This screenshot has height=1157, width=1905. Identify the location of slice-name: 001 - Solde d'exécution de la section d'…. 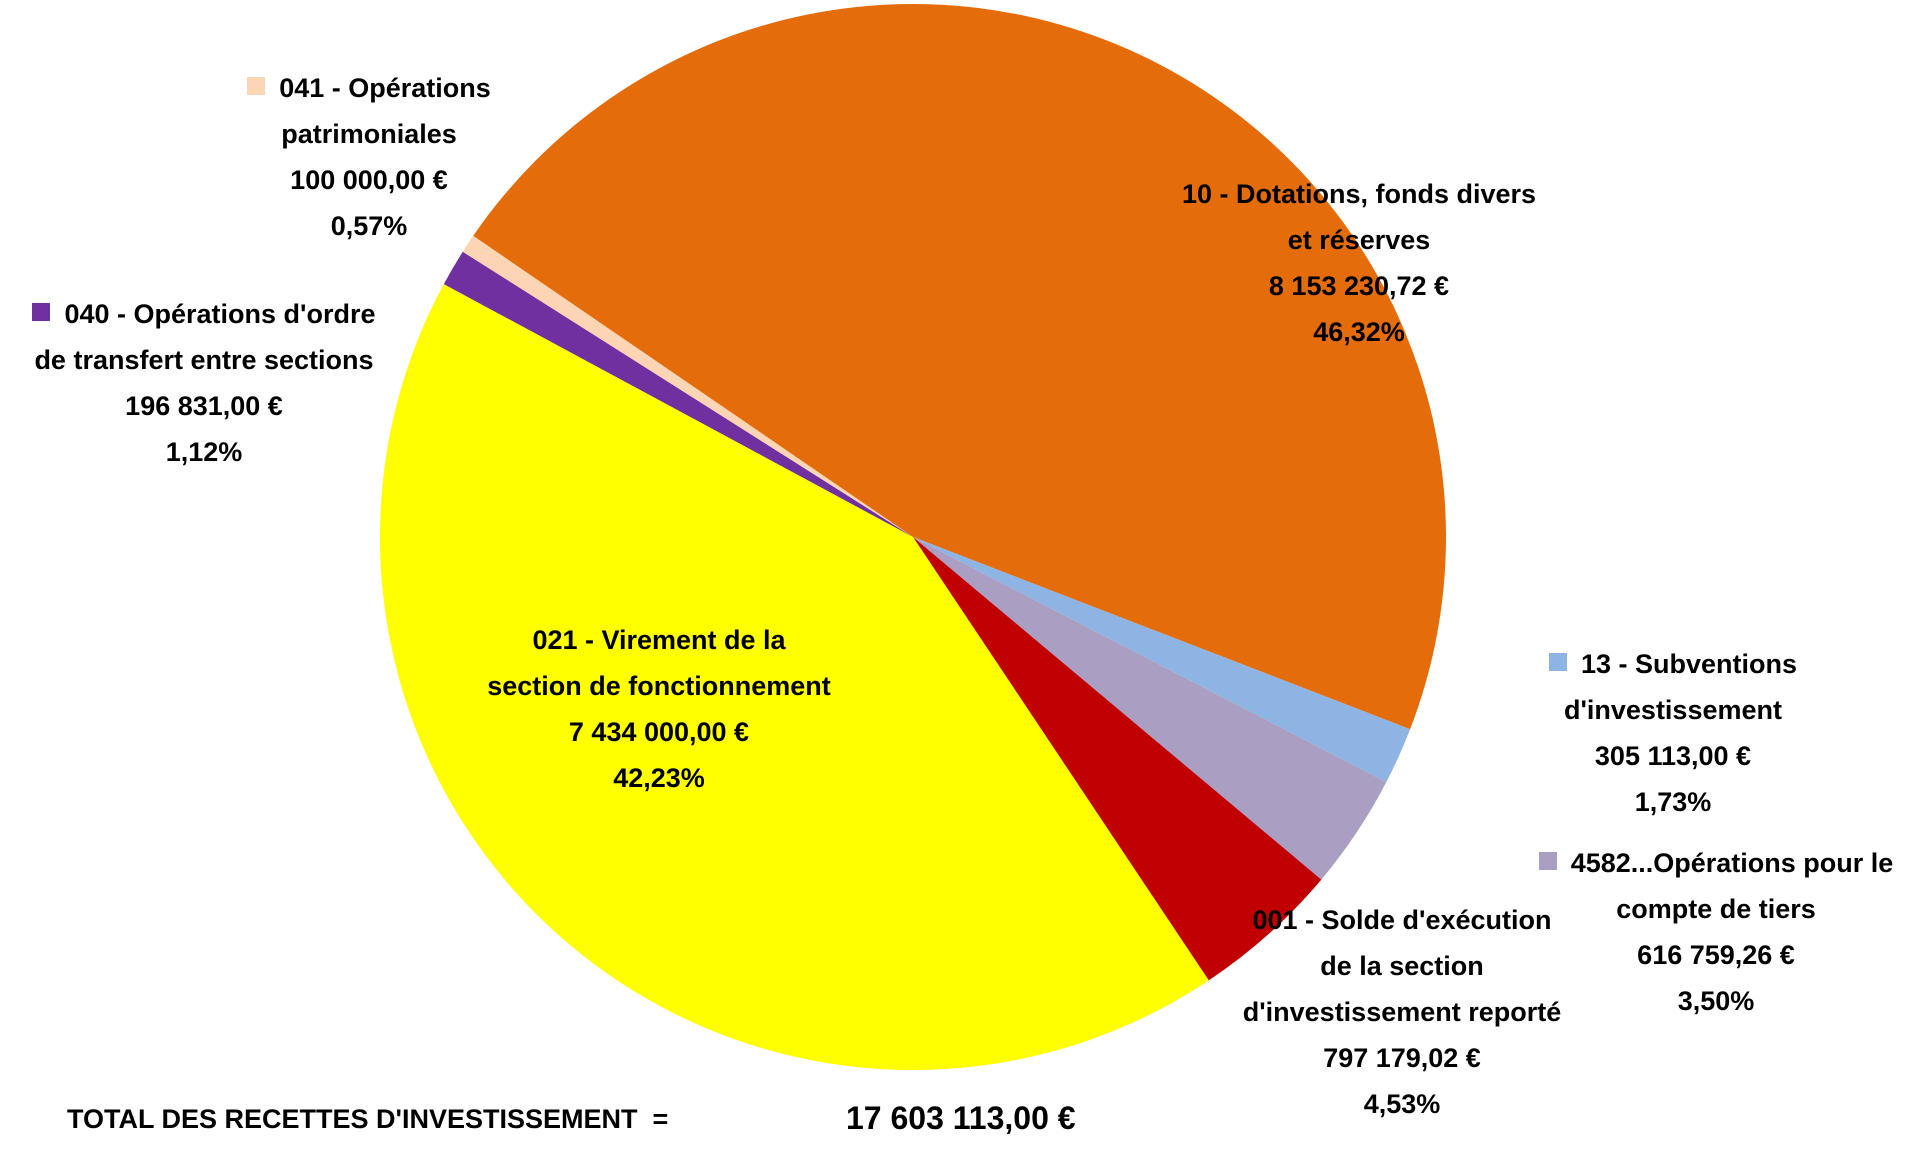
(1402, 966).